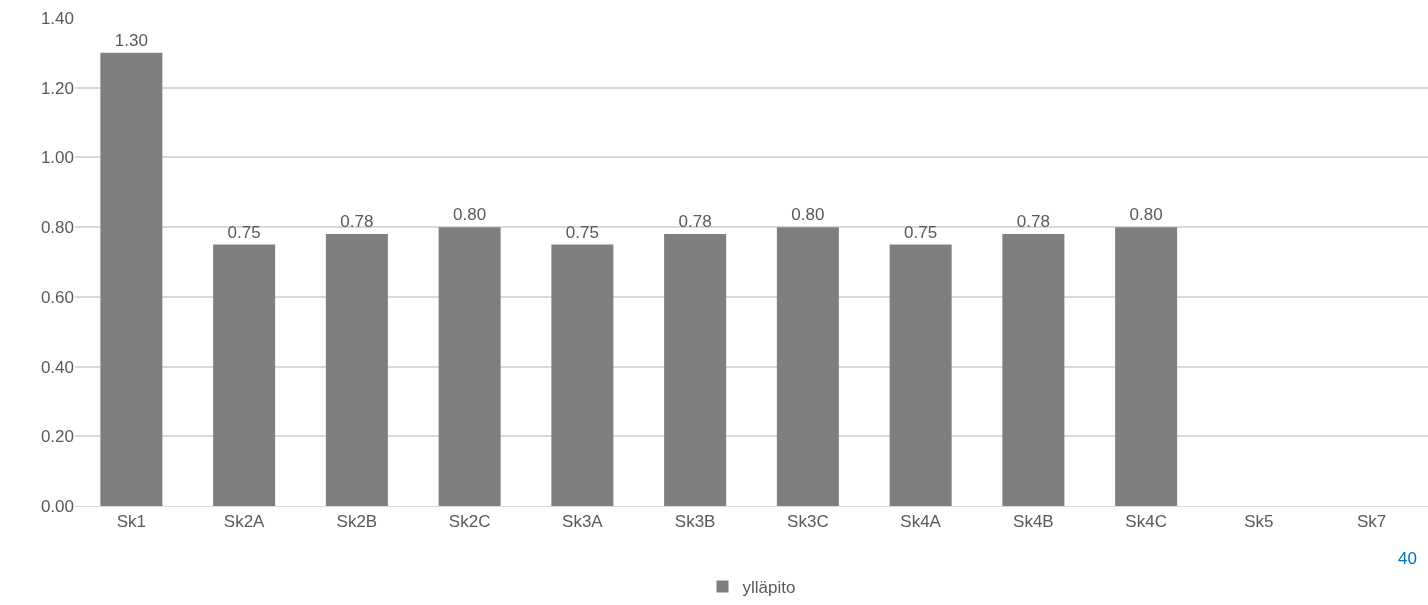  Describe the element at coordinates (57, 506) in the screenshot. I see `y-tick-label: 0.00` at that location.